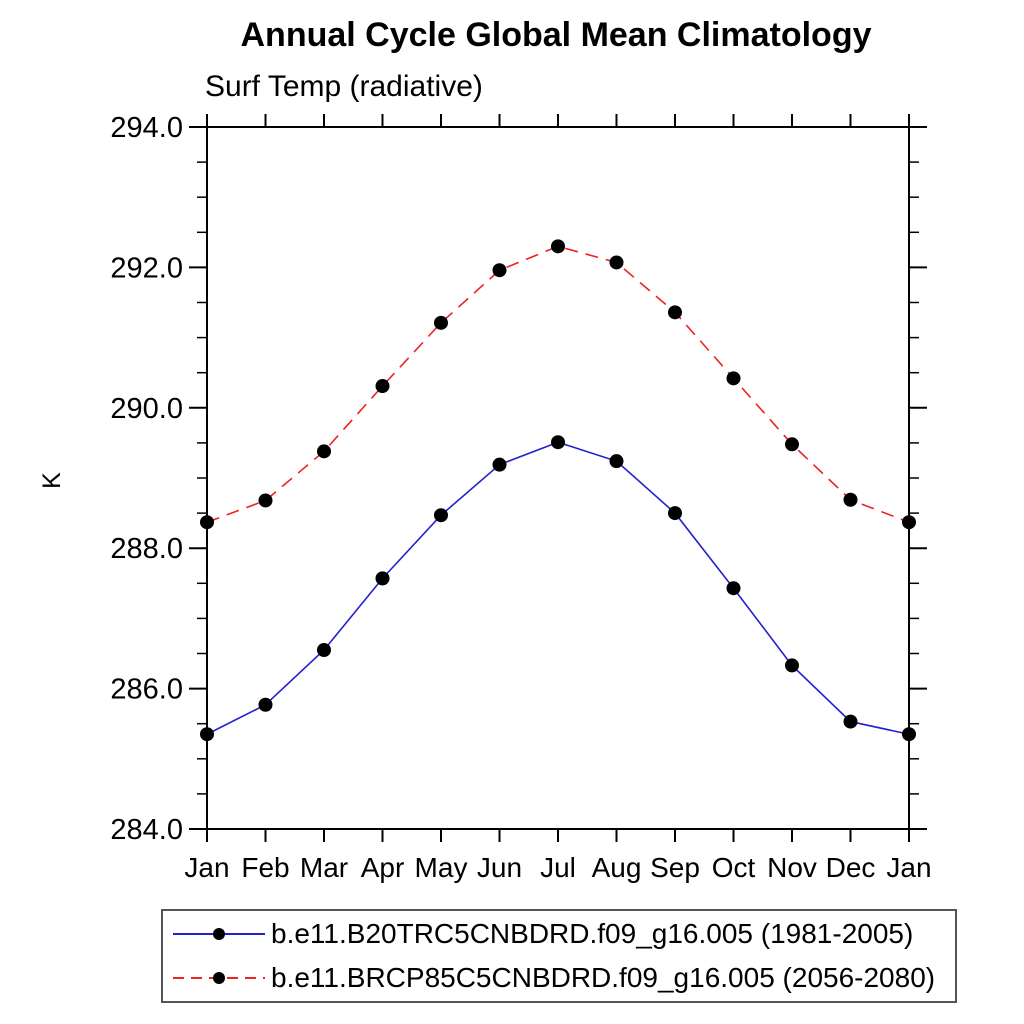 Image resolution: width=1024 pixels, height=1024 pixels. Describe the element at coordinates (851, 867) in the screenshot. I see `x-tick-label: Dec` at that location.